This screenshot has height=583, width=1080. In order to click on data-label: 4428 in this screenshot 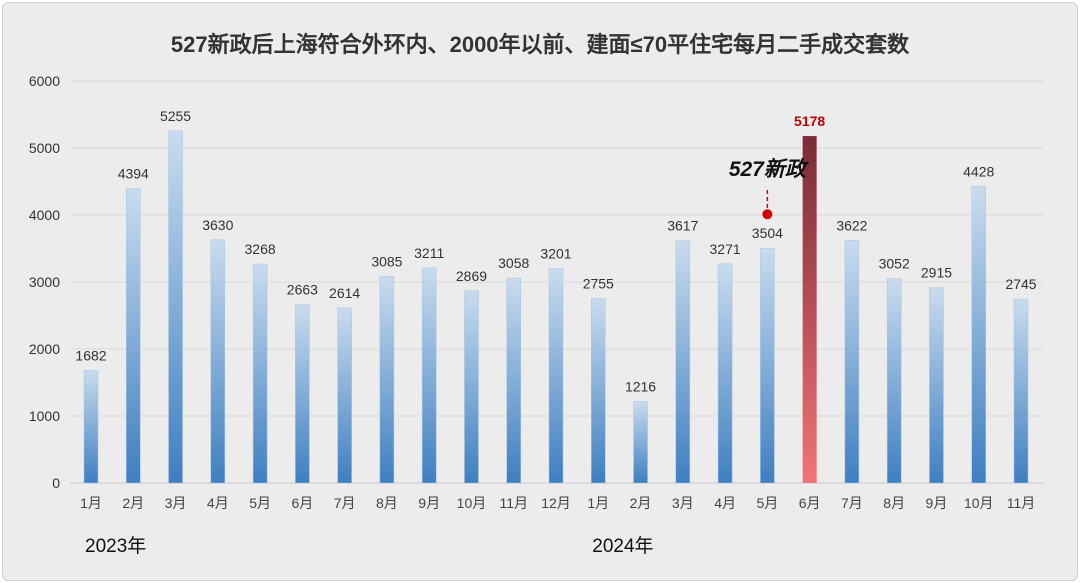, I will do `click(978, 171)`.